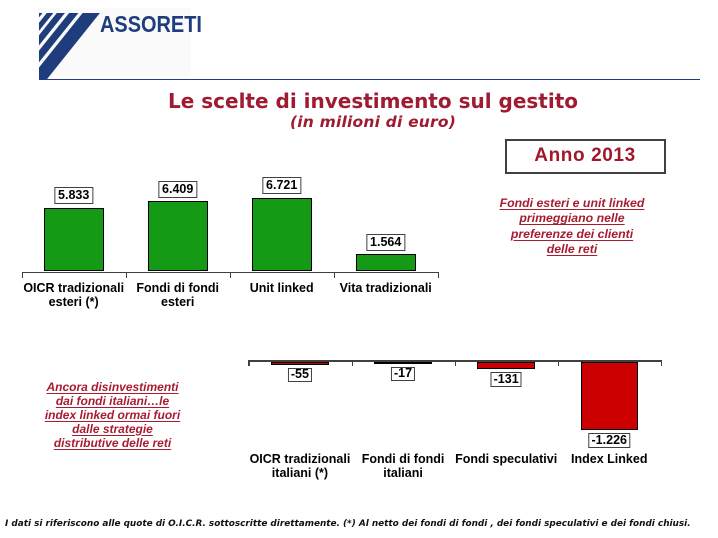 This screenshot has width=718, height=538. What do you see at coordinates (506, 379) in the screenshot?
I see `value-label-negative-2: -131` at bounding box center [506, 379].